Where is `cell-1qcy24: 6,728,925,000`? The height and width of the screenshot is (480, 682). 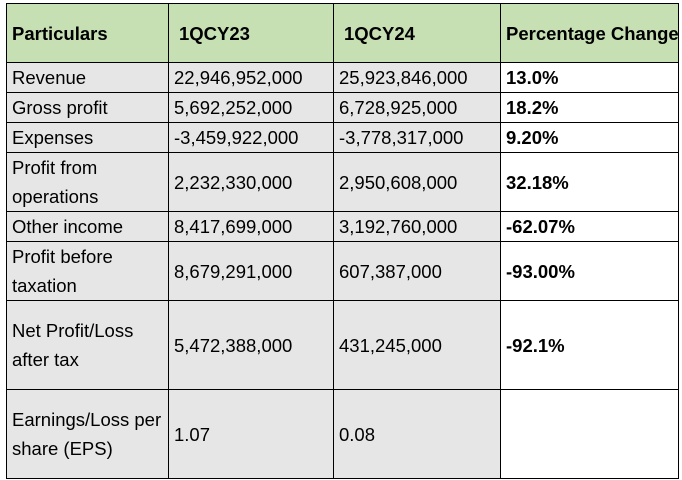
cell-1qcy24: 6,728,925,000 is located at coordinates (417, 107).